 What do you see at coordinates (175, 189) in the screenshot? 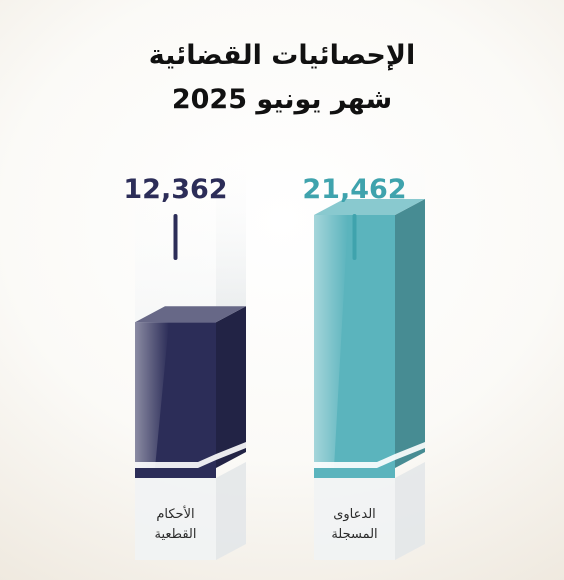
I see `value-label-0: 12,362` at bounding box center [175, 189].